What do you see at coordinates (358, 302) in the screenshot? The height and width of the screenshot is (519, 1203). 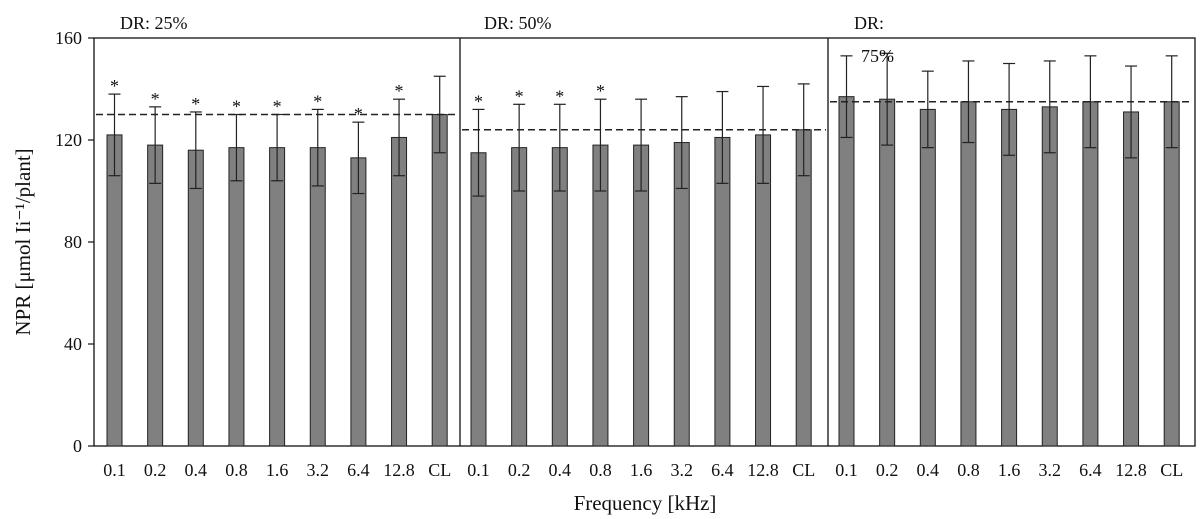 I see `bar-panel-1-6.4` at bounding box center [358, 302].